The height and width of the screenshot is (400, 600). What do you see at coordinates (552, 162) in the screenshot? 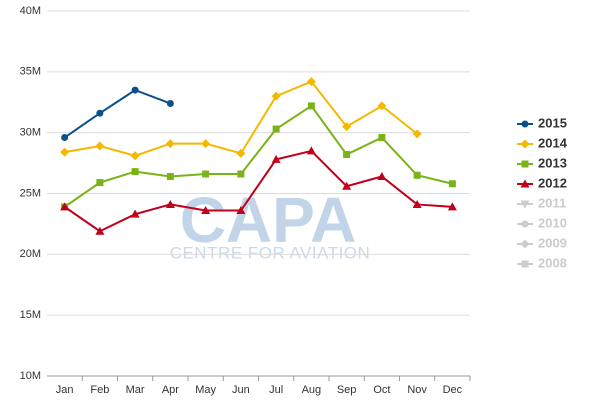
I see `legend-text: 2013` at bounding box center [552, 162].